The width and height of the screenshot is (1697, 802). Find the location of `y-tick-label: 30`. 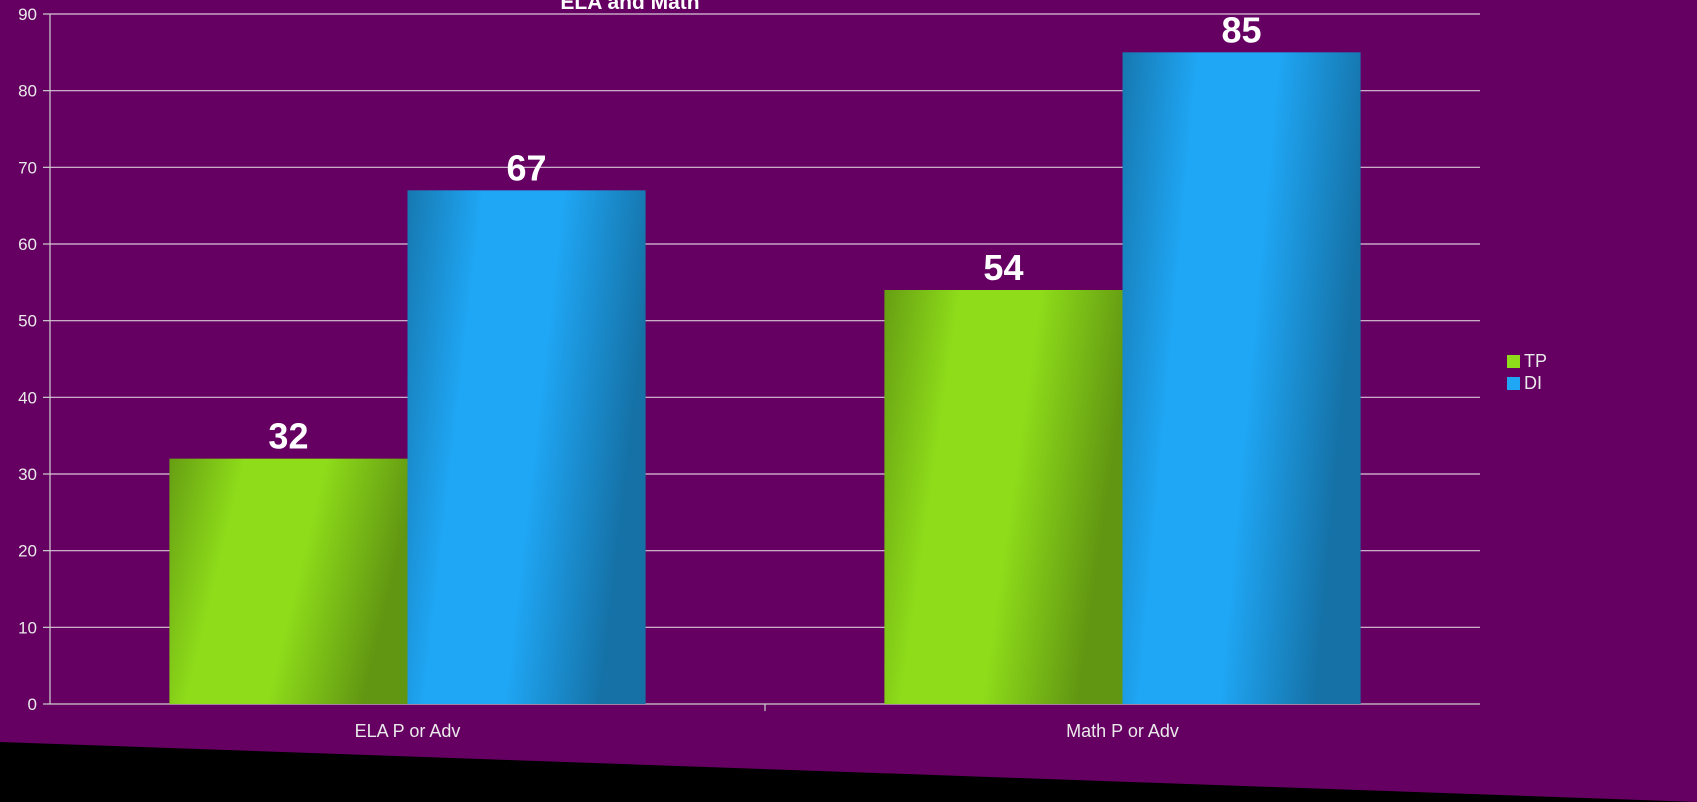

y-tick-label: 30 is located at coordinates (27, 474).